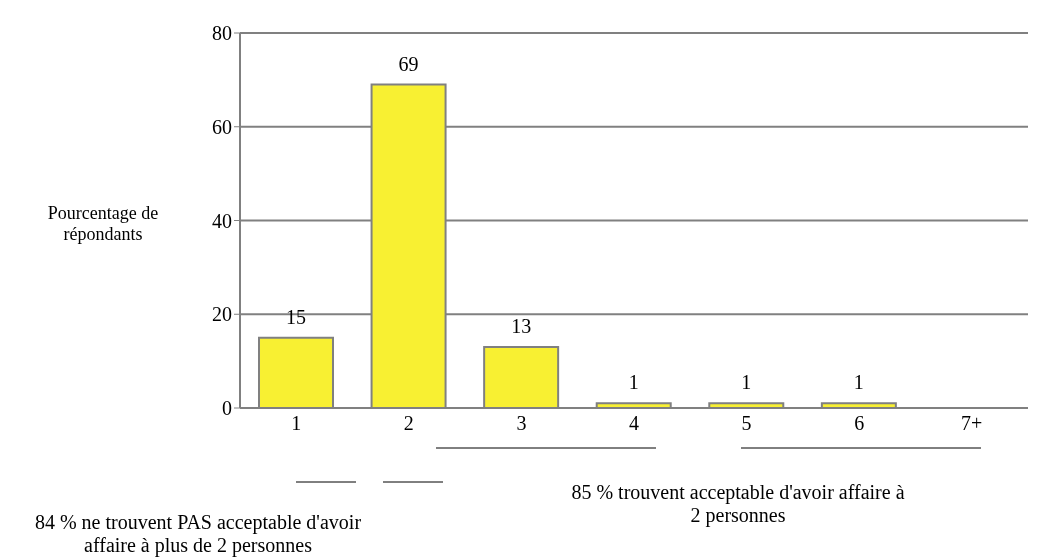 This screenshot has height=559, width=1039. Describe the element at coordinates (859, 423) in the screenshot. I see `x-tick-label: 6` at that location.